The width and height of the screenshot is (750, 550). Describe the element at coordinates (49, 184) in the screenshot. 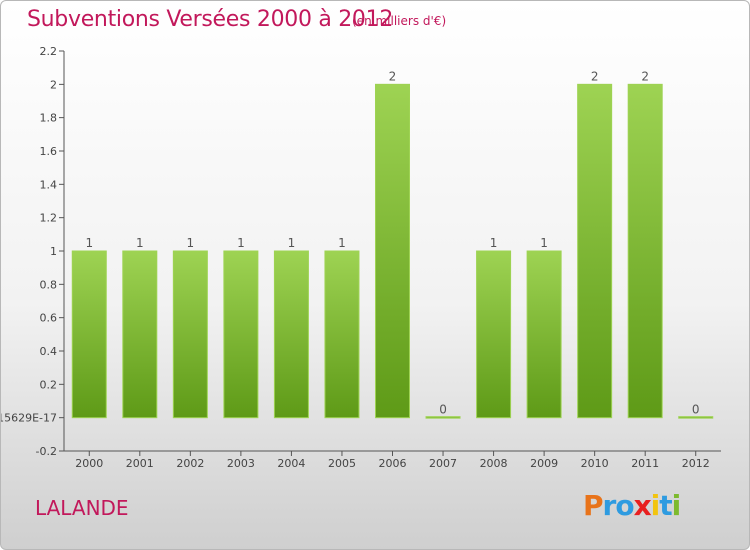

I see `y-tick-label: 1.4` at that location.